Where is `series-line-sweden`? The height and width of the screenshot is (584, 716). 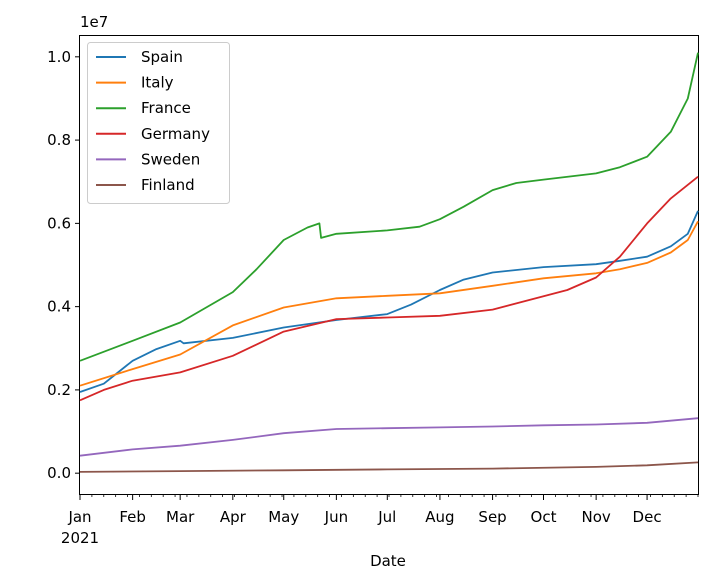
series-line-sweden is located at coordinates (389, 437).